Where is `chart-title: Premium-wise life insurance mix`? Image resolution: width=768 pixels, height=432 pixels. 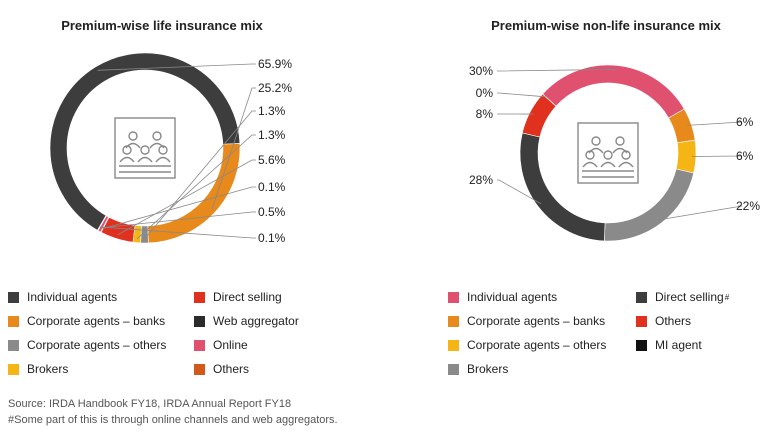 chart-title: Premium-wise life insurance mix is located at coordinates (162, 25).